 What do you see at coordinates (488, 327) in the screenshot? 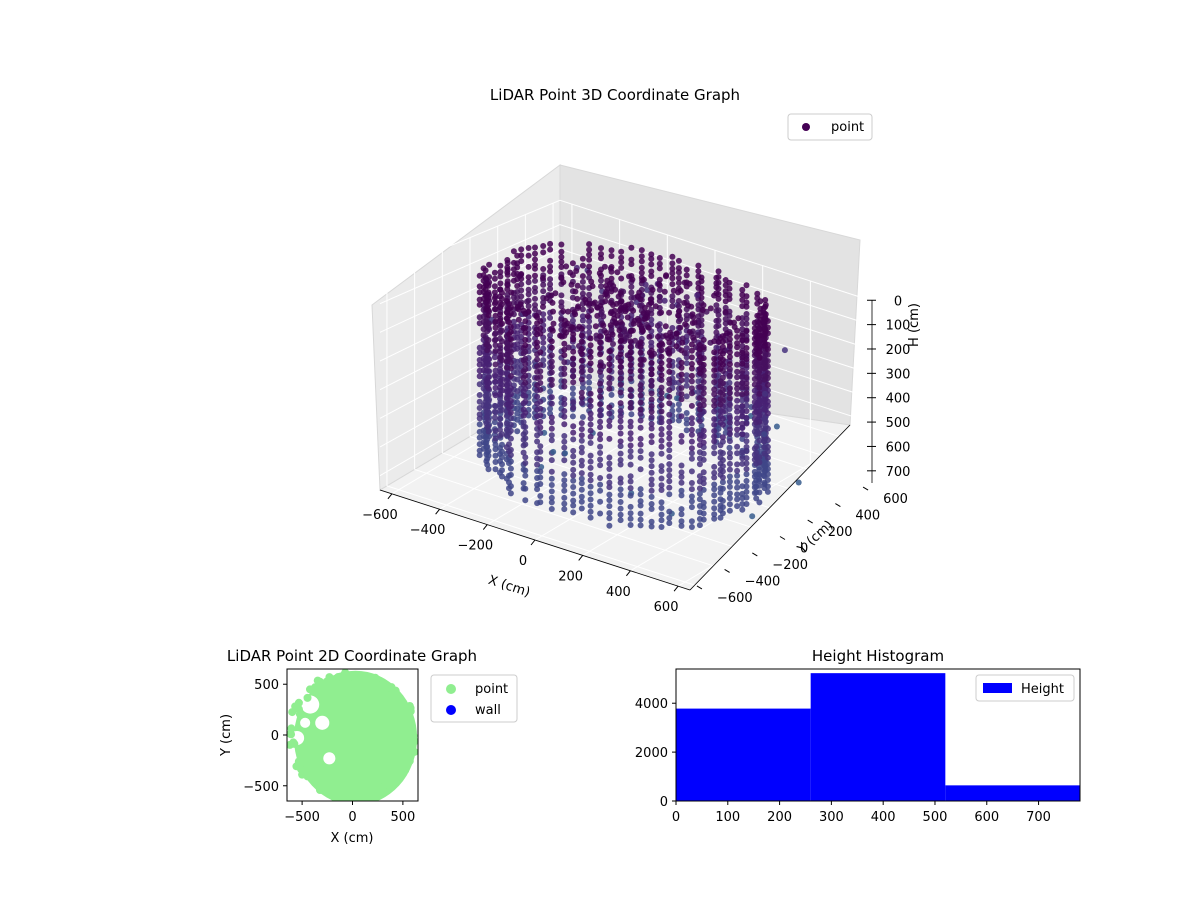
I see `point-3d-1954` at bounding box center [488, 327].